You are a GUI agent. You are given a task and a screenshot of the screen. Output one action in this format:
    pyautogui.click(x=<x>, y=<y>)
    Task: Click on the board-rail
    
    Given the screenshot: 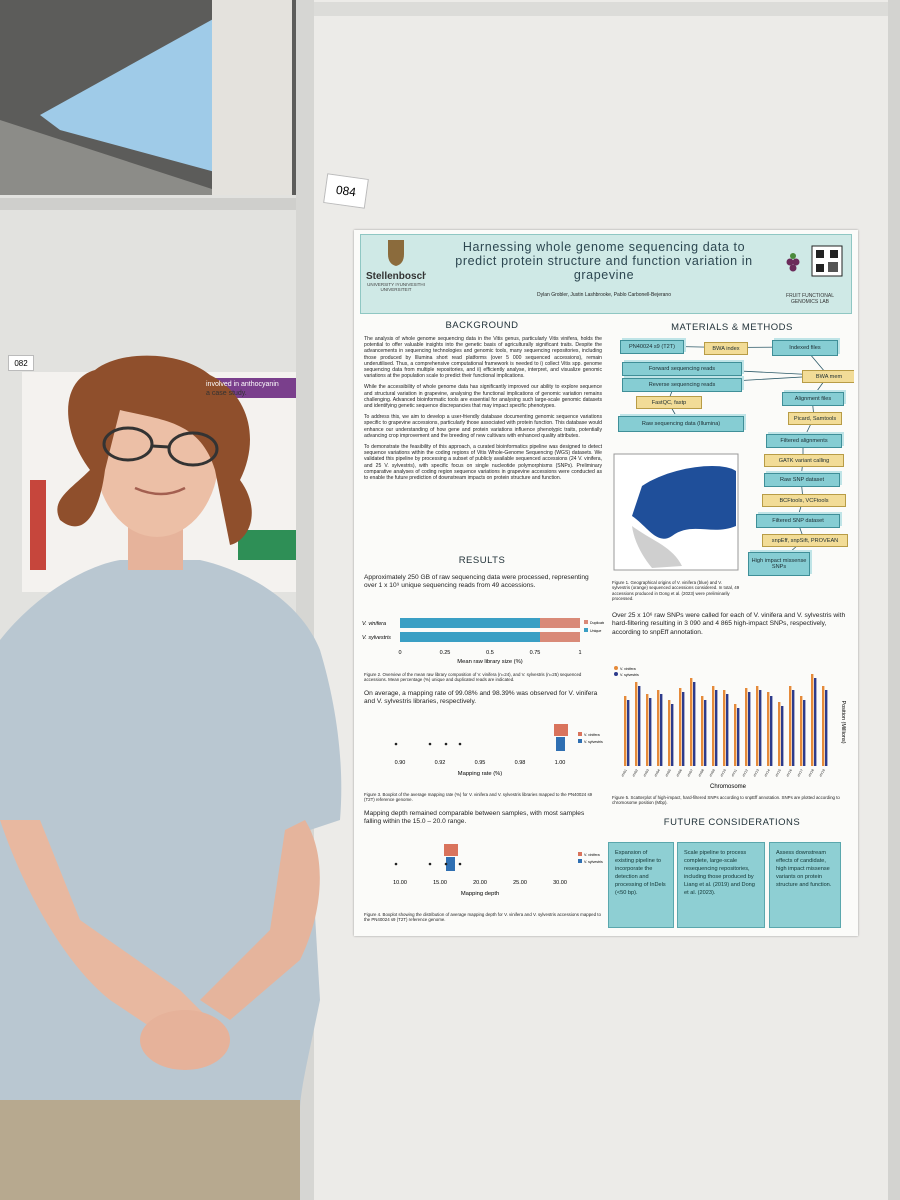 What is the action you would take?
    pyautogui.click(x=604, y=9)
    